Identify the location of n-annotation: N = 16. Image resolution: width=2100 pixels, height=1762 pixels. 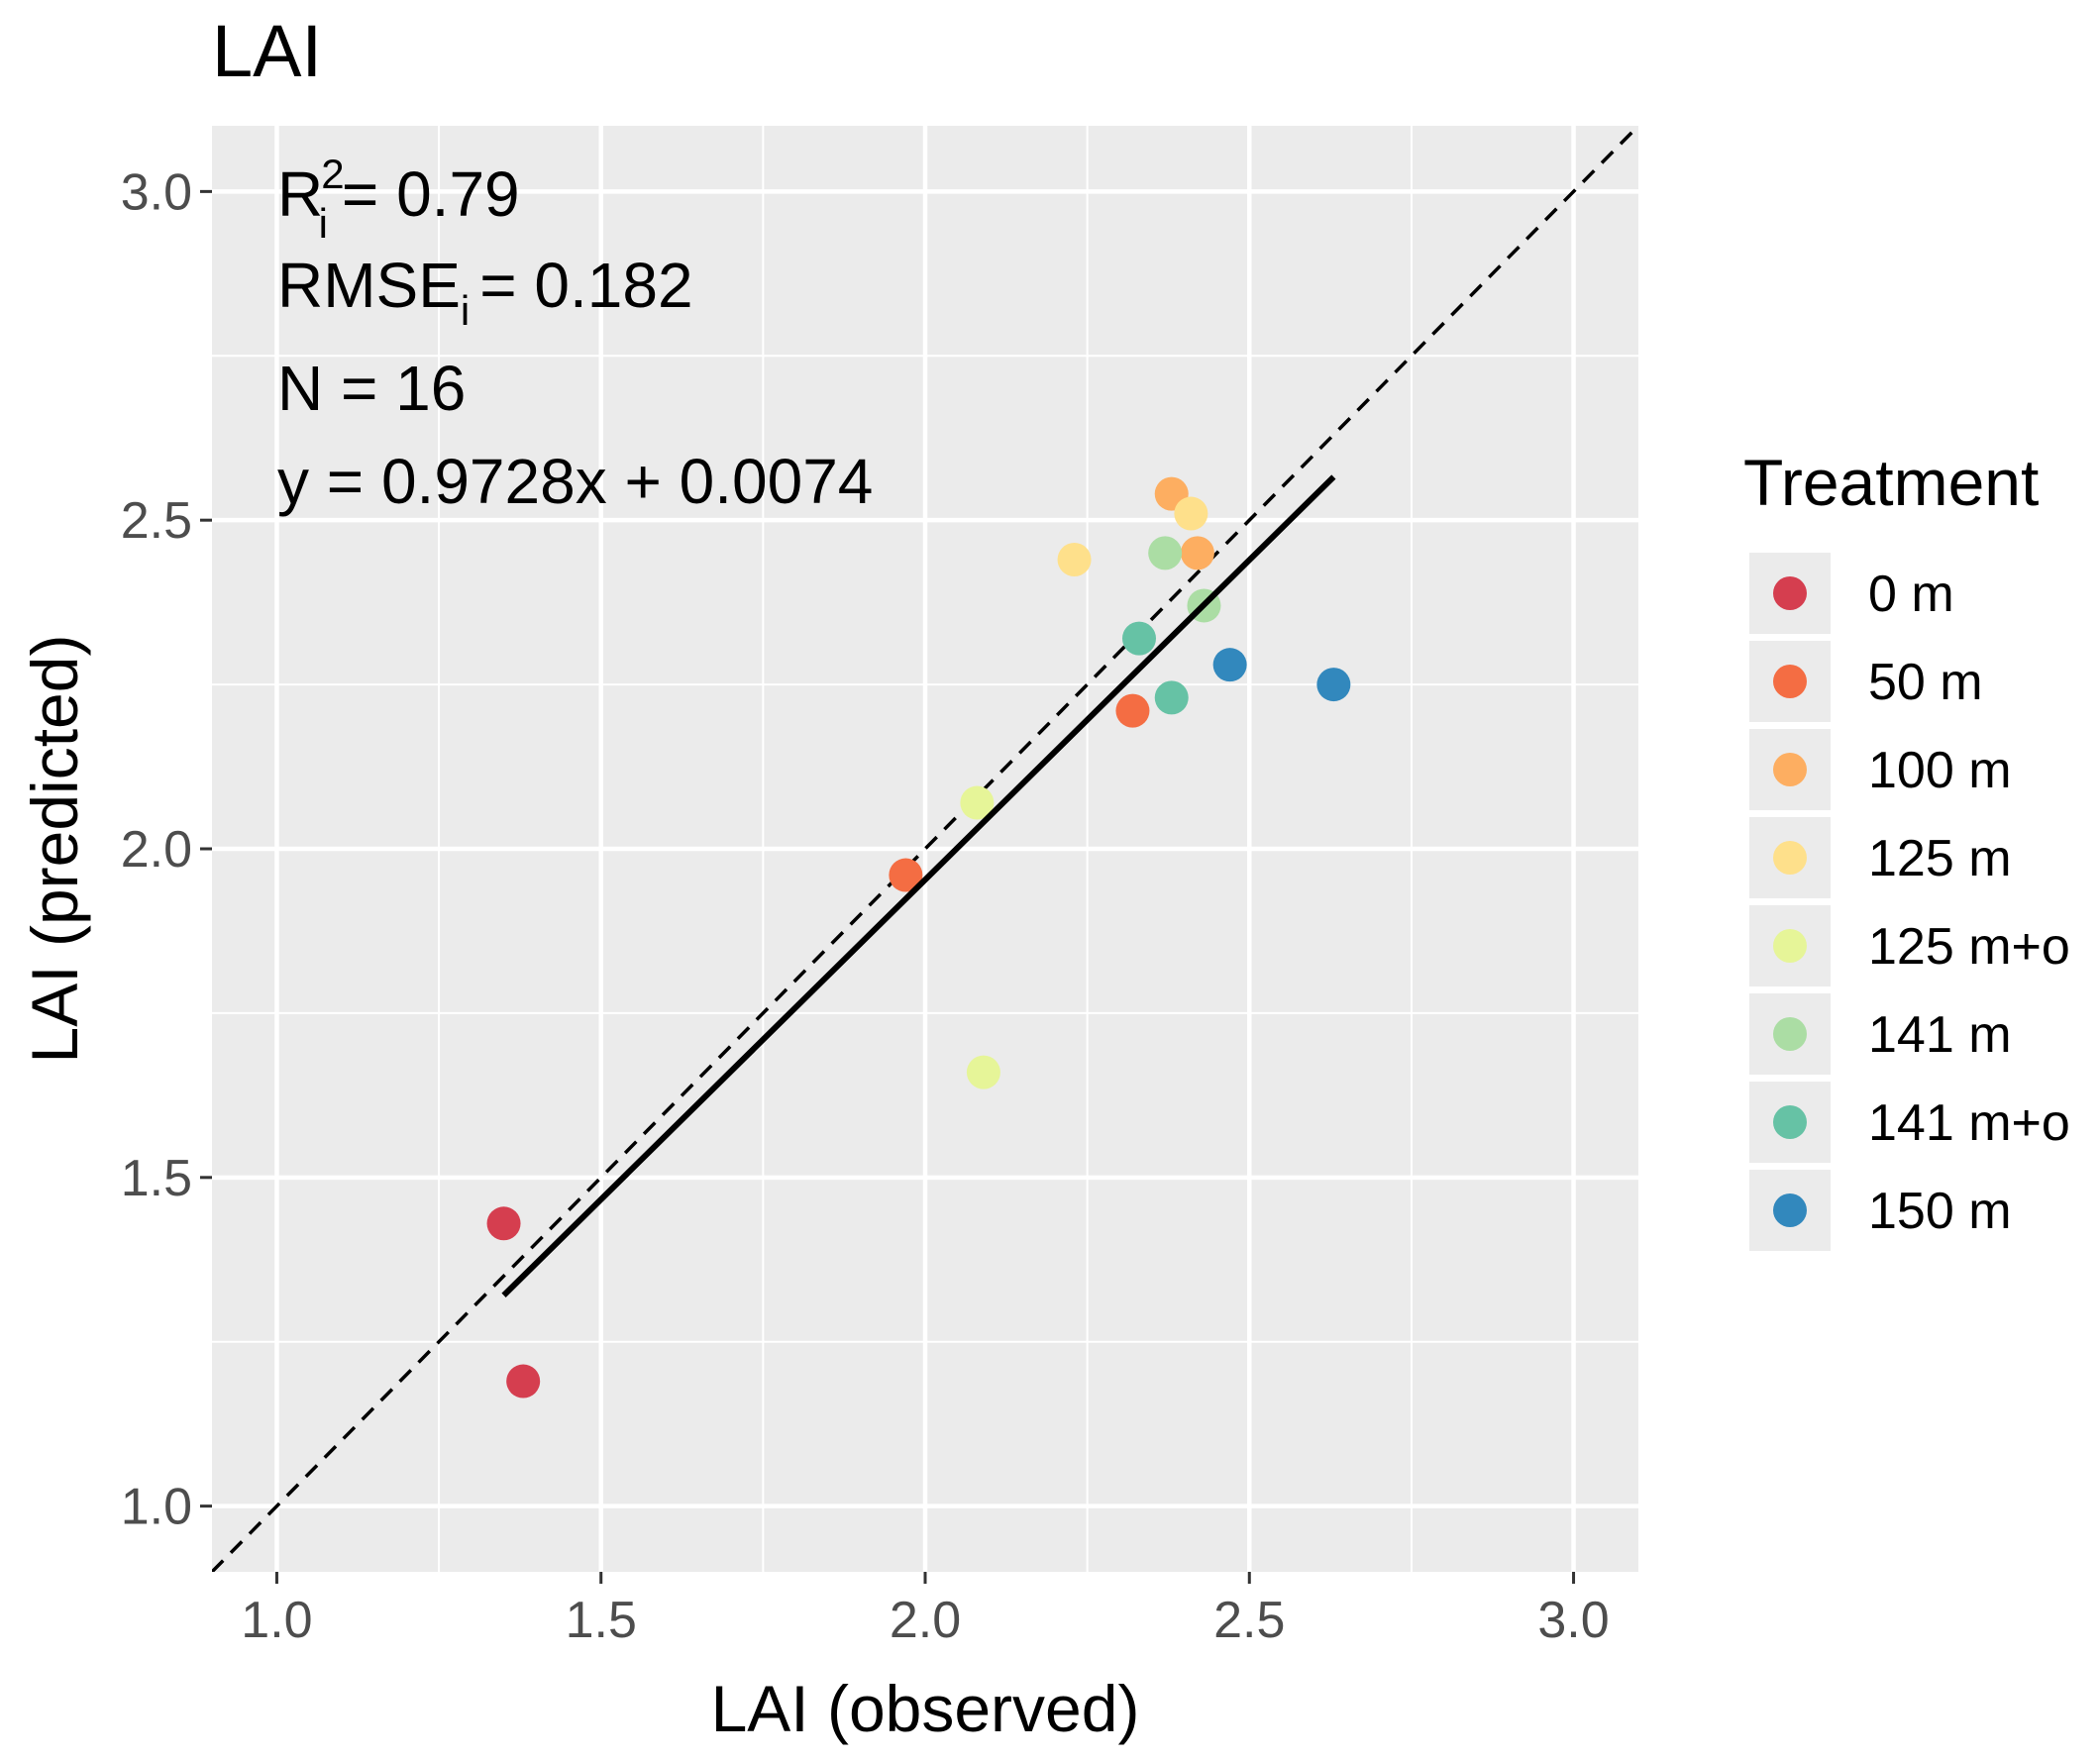
(371, 388).